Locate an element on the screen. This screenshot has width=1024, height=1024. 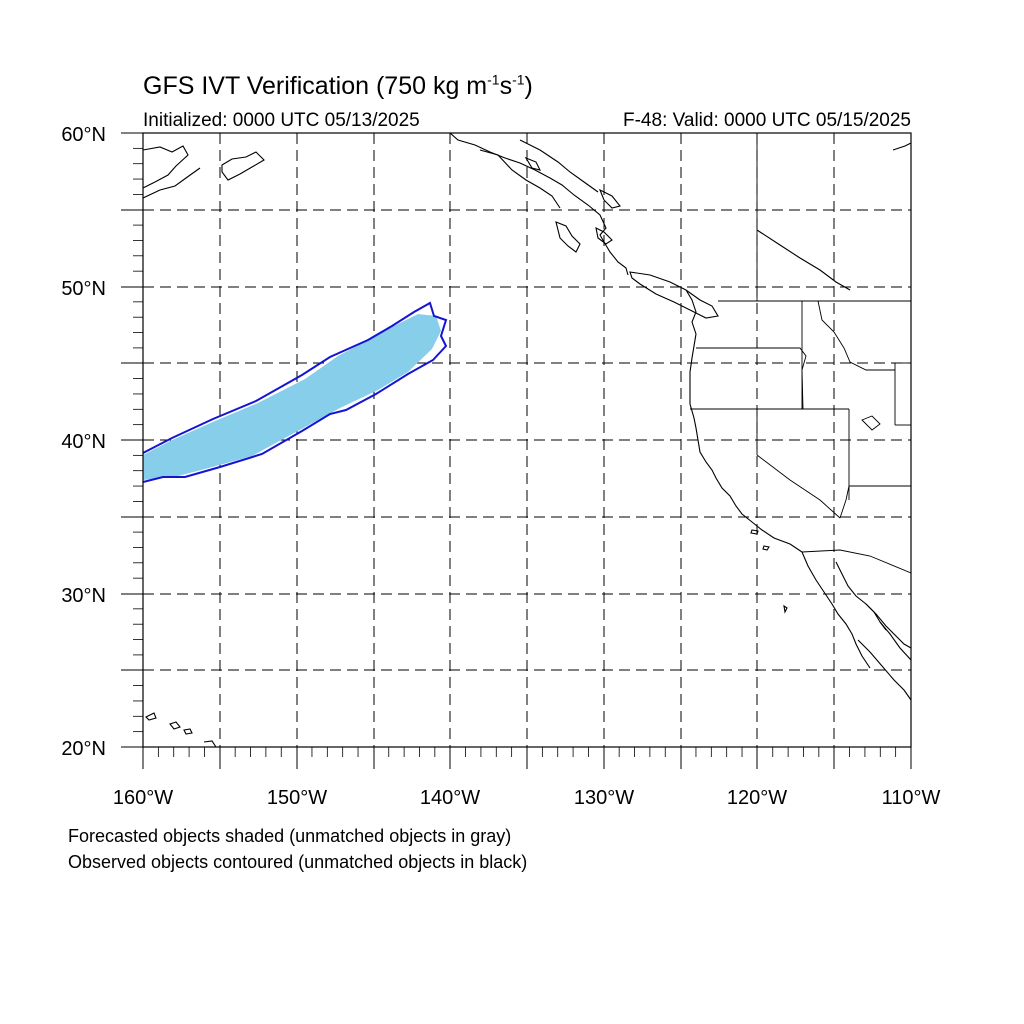
observed-ivt-contour is located at coordinates (295, 392).